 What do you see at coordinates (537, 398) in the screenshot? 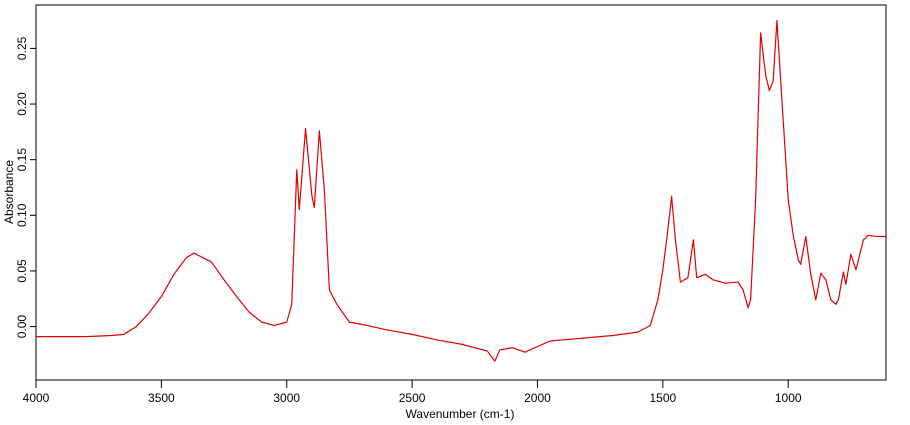
I see `x-tick-label: 2000` at bounding box center [537, 398].